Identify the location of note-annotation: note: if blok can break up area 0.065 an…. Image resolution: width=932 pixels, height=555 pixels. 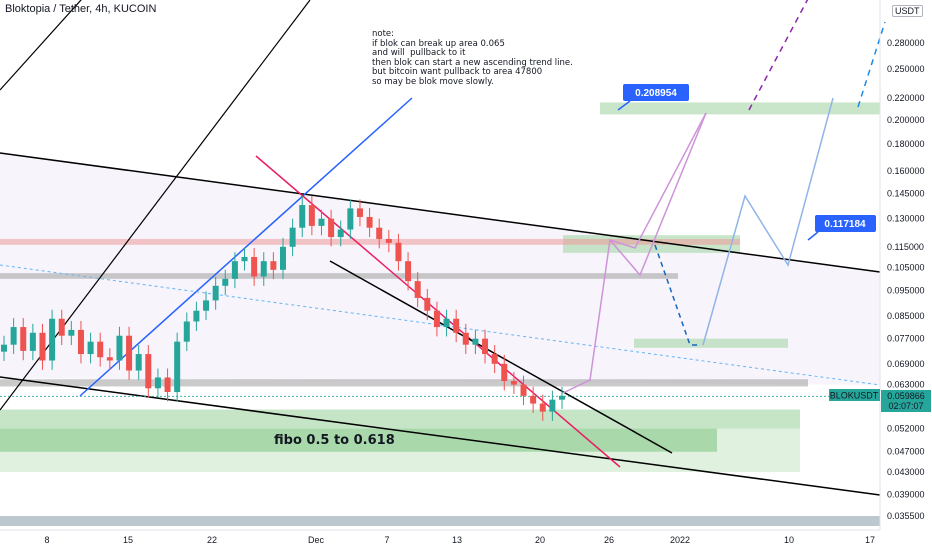
(472, 58).